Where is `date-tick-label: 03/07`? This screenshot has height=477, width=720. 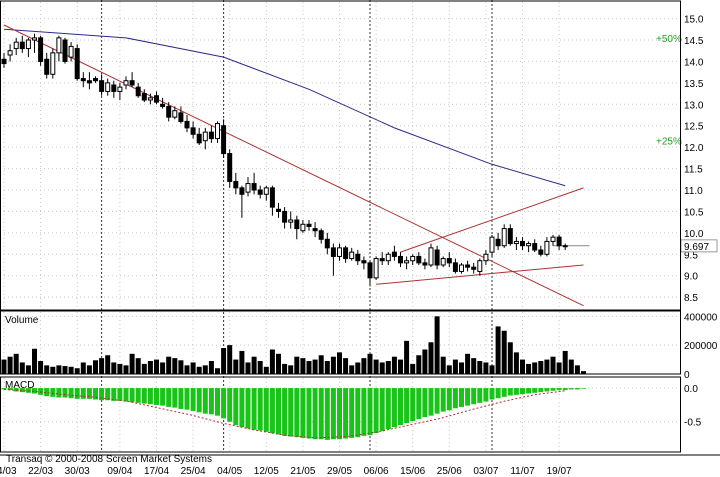 date-tick-label: 03/07 is located at coordinates (485, 471).